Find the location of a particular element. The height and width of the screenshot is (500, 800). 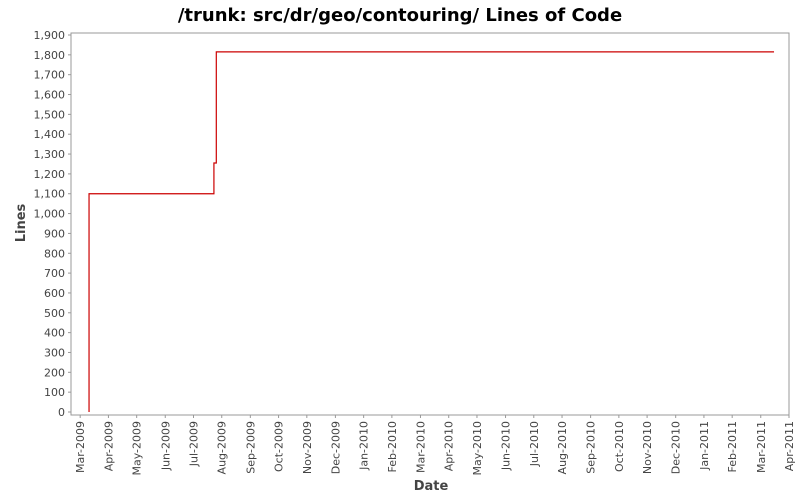

x-tick-label: Dec-2010 is located at coordinates (676, 447).